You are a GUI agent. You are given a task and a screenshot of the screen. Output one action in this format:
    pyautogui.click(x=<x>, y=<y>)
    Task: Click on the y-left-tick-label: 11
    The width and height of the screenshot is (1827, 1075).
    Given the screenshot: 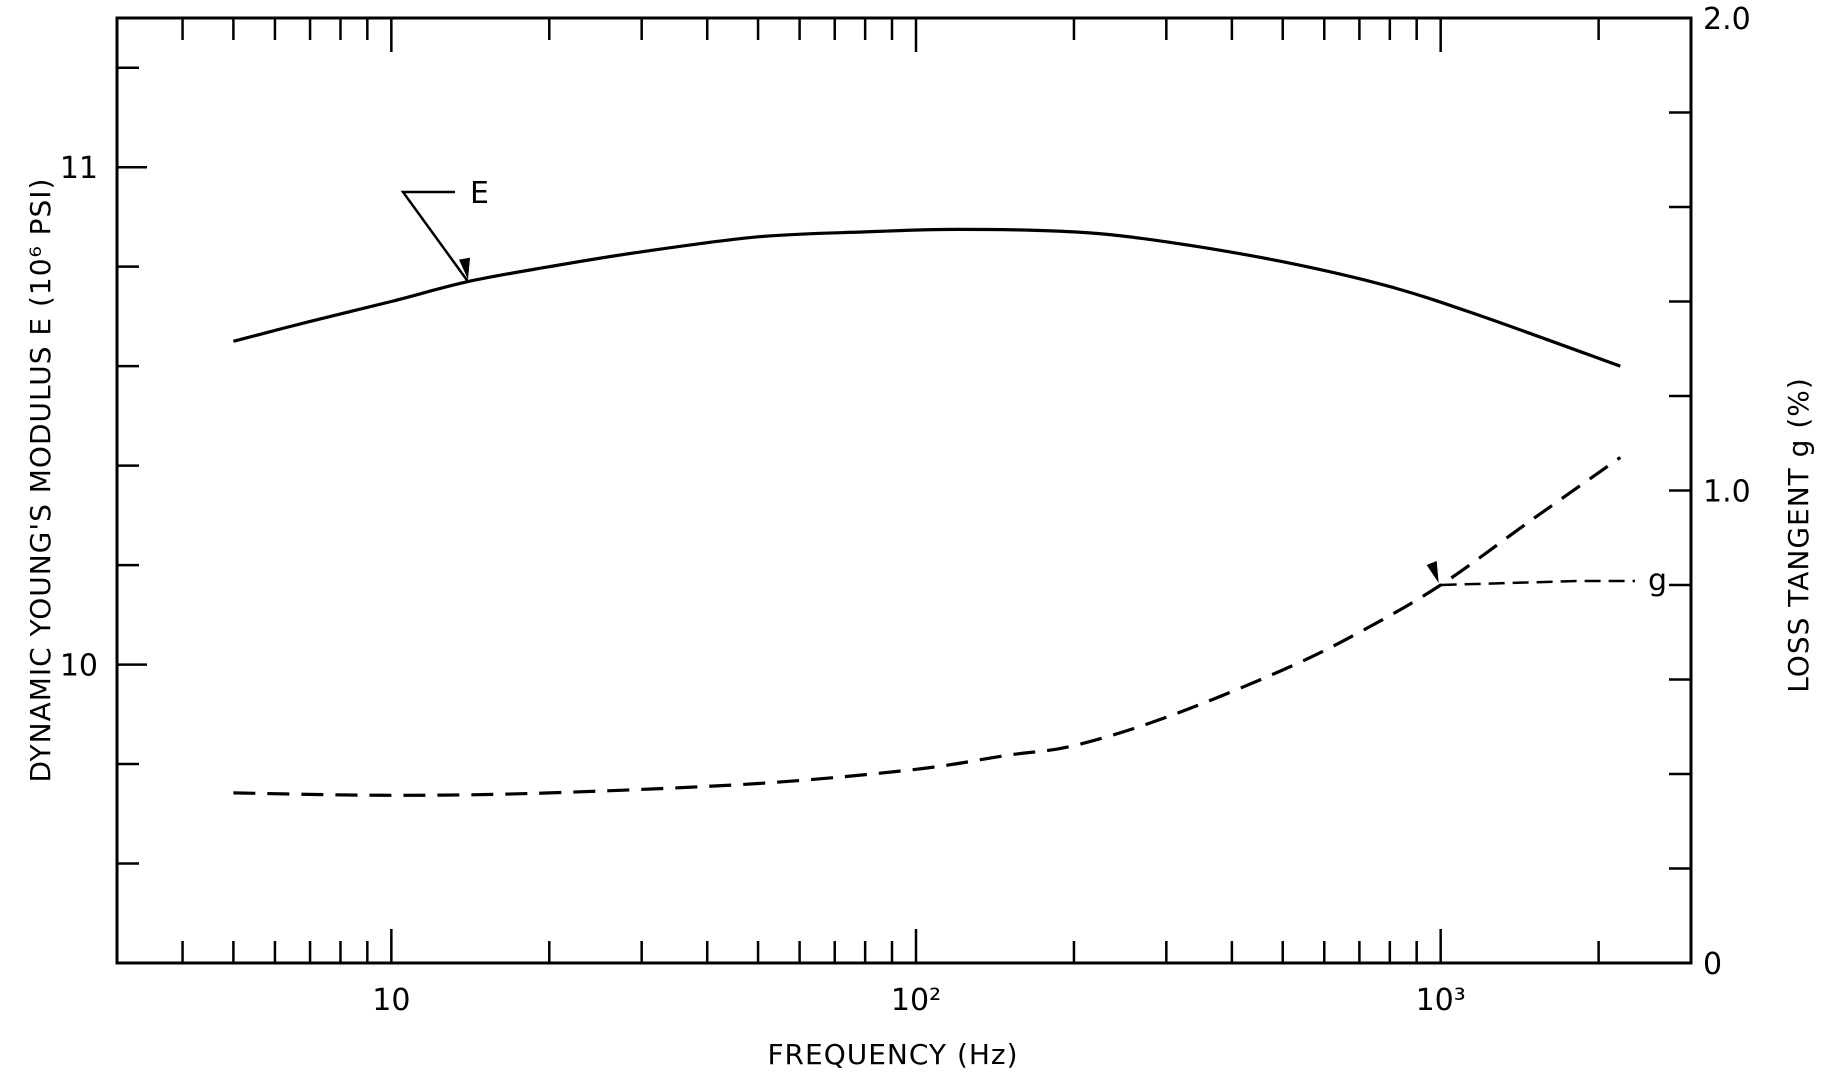 What is the action you would take?
    pyautogui.click(x=79, y=168)
    